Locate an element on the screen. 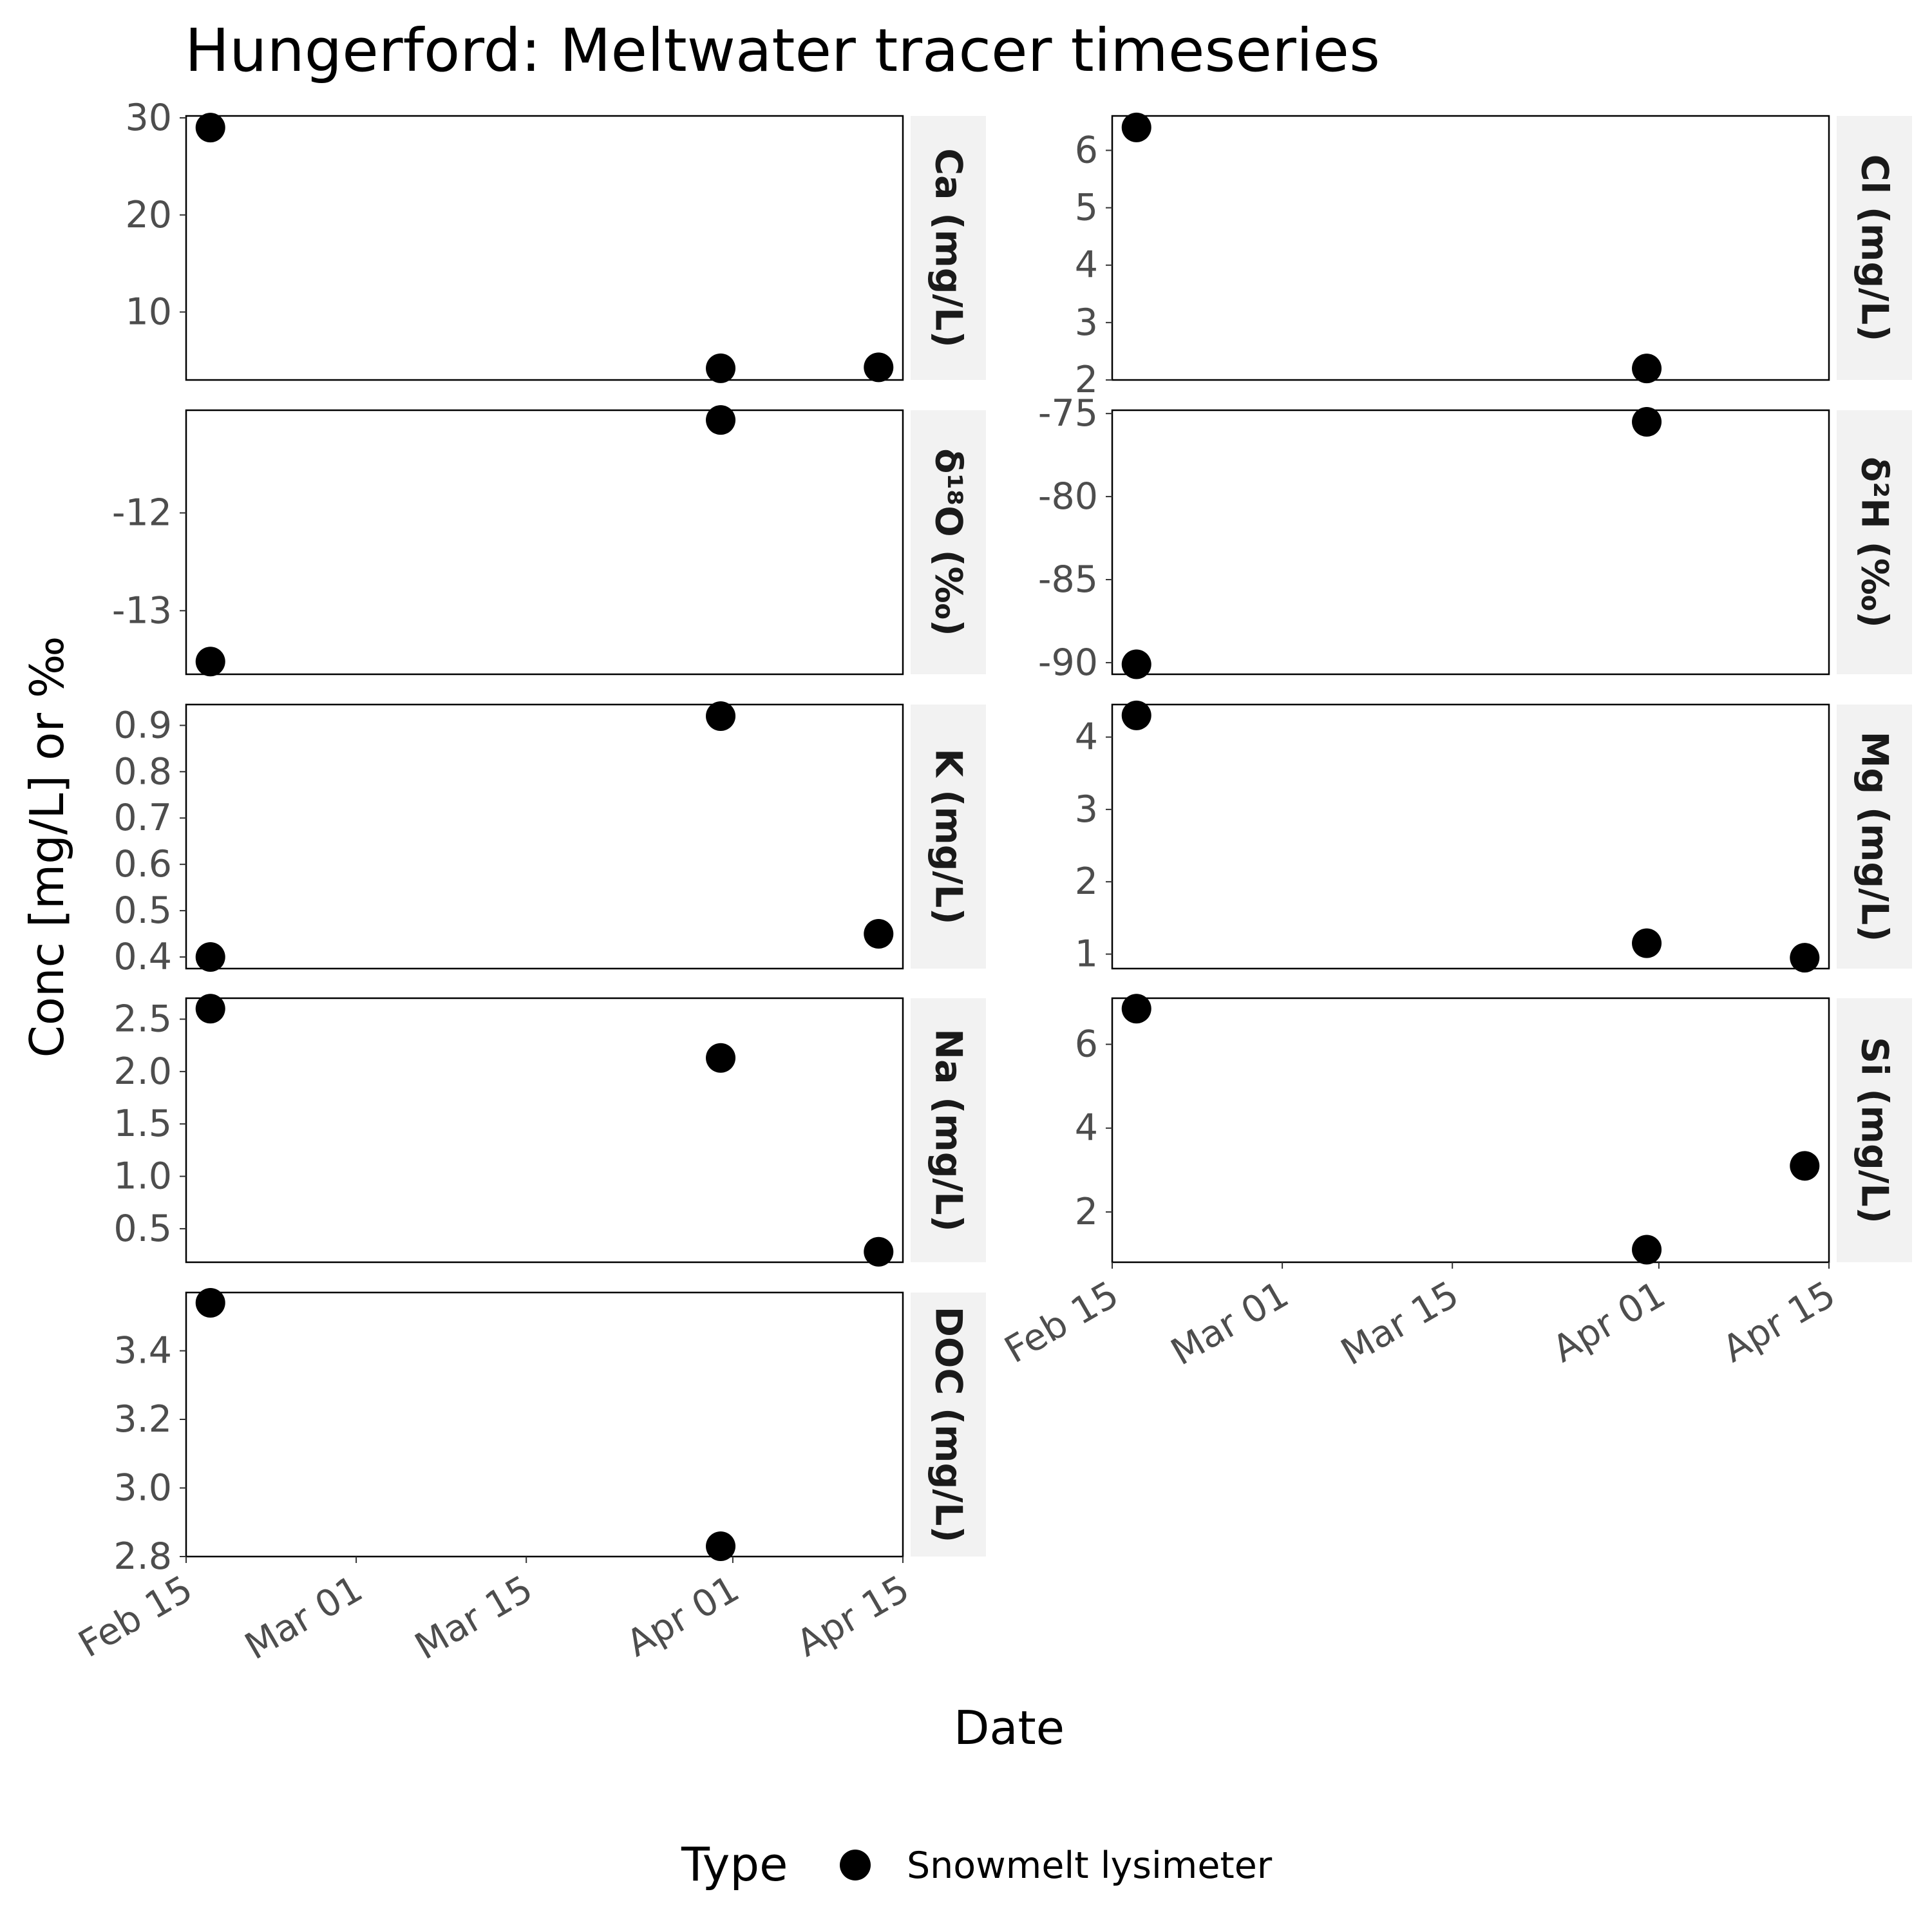 The height and width of the screenshot is (1932, 1932). panel-o: δ¹⁸O (‰) -12 -13 is located at coordinates (549, 541).